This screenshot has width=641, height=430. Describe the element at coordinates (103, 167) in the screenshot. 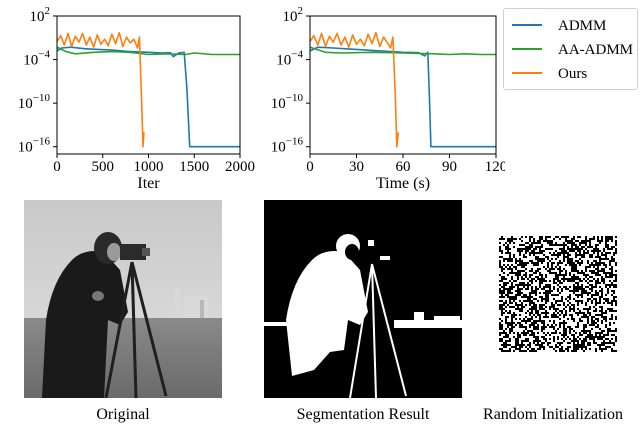

I see `x-tick-label: 500` at that location.